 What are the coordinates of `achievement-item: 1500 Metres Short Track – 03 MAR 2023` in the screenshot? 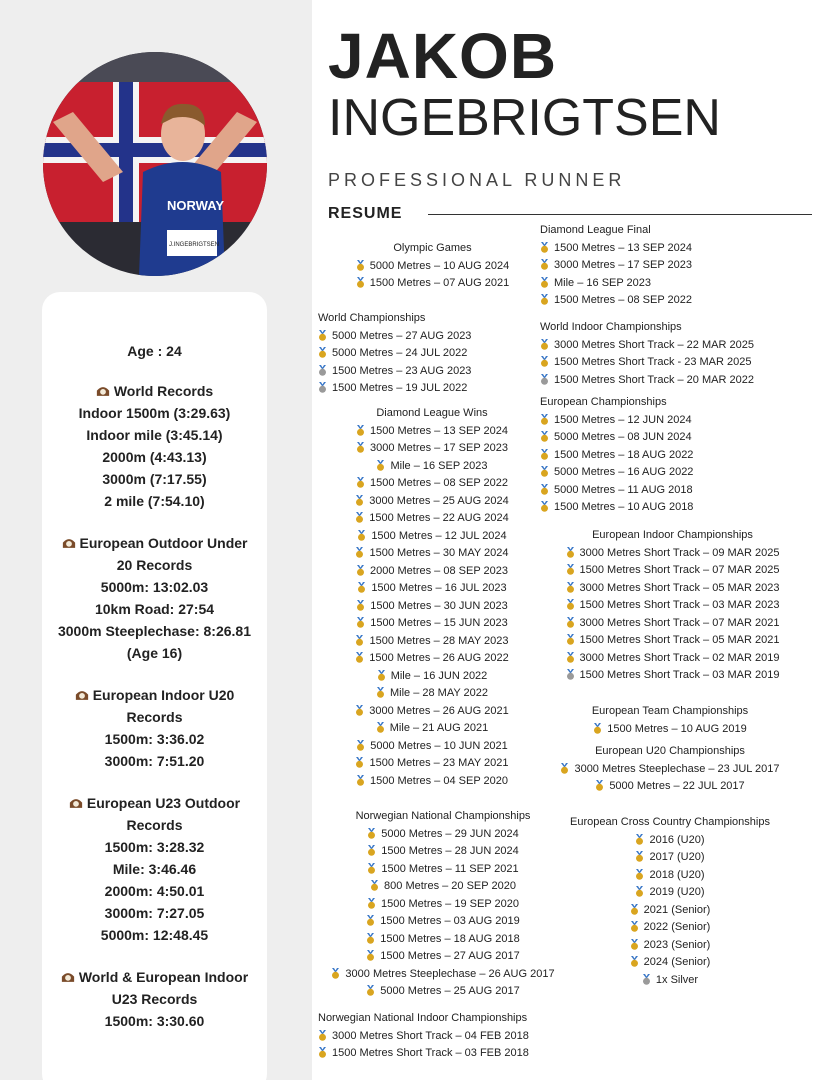 It's located at (672, 606).